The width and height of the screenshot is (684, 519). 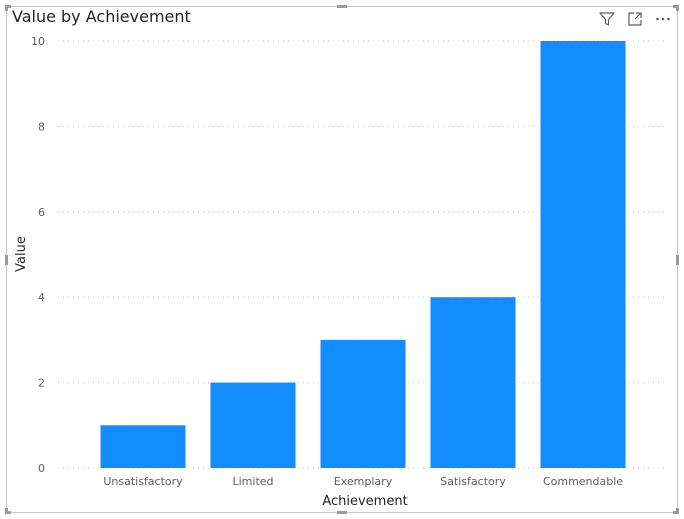 I want to click on y-tick-label: 0, so click(x=41, y=468).